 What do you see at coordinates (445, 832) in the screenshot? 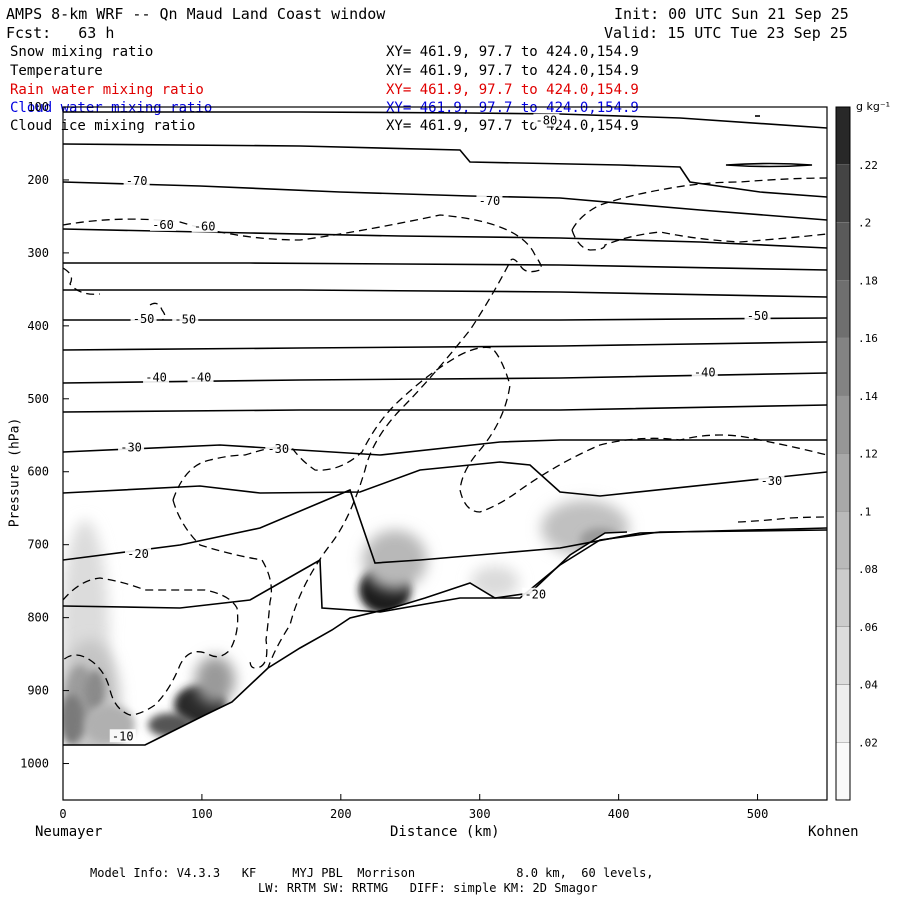
I see `x-axis-label: Distance (km)` at bounding box center [445, 832].